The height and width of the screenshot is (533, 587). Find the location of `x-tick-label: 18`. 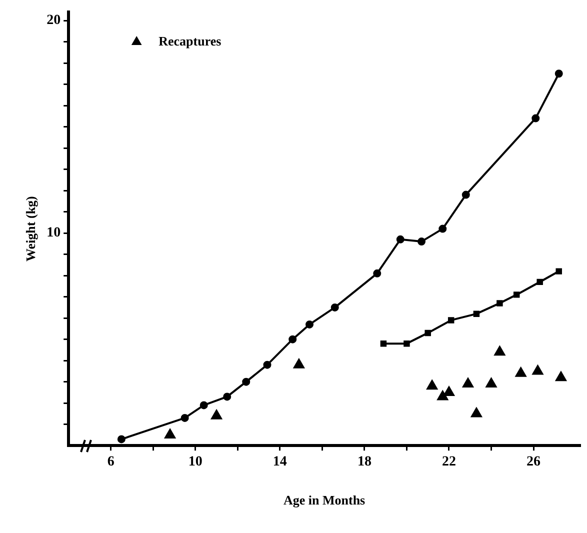

x-tick-label: 18 is located at coordinates (364, 462).